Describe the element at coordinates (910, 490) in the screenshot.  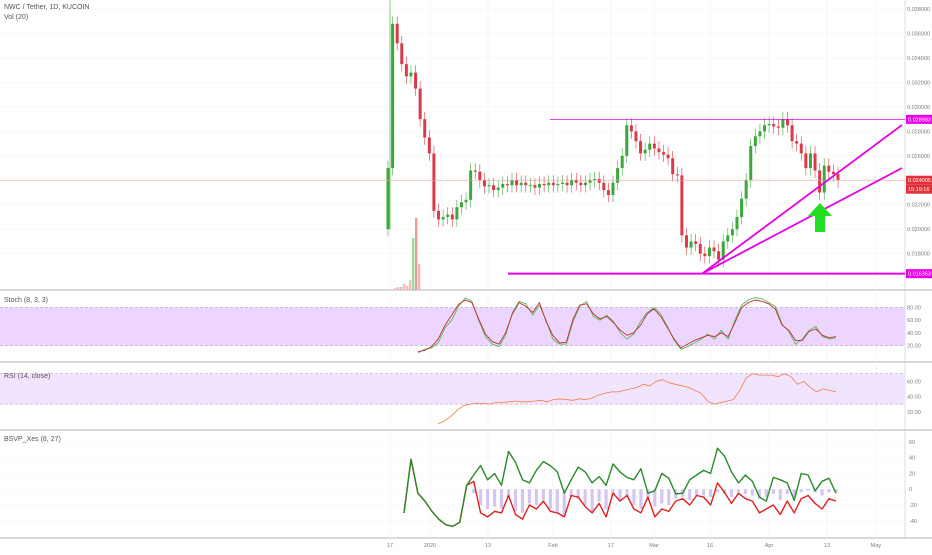
I see `bsvp-y-tick: 0` at that location.